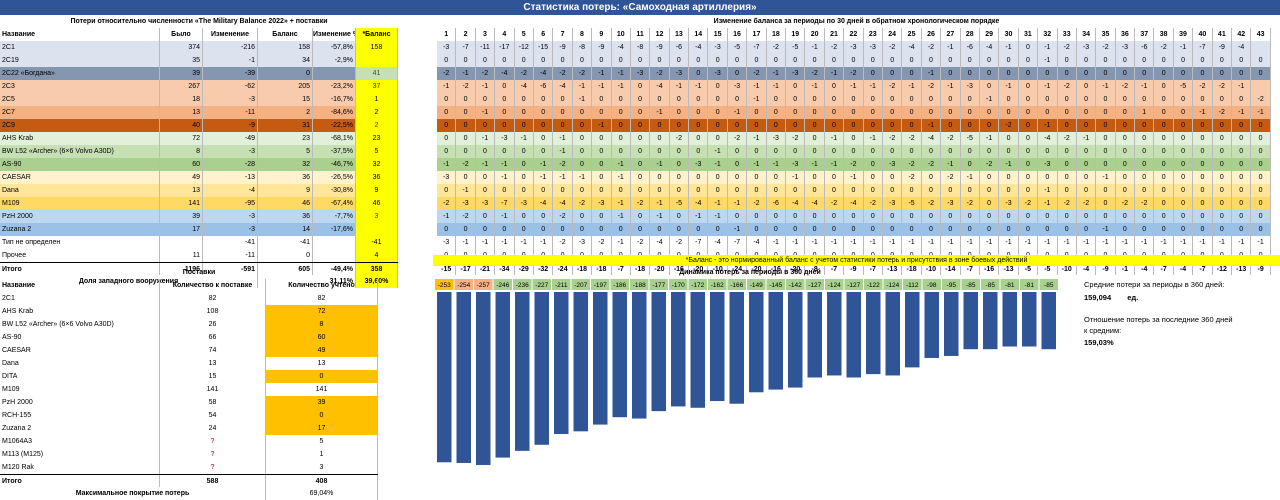  What do you see at coordinates (377, 164) in the screenshot?
I see `losses-cell-nb: 32` at bounding box center [377, 164].